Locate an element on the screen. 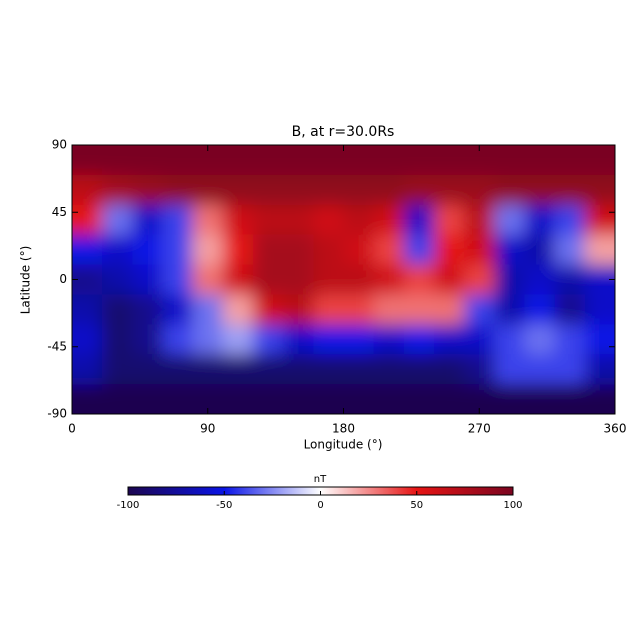 The height and width of the screenshot is (644, 640). x-tick-label: 180 is located at coordinates (343, 429).